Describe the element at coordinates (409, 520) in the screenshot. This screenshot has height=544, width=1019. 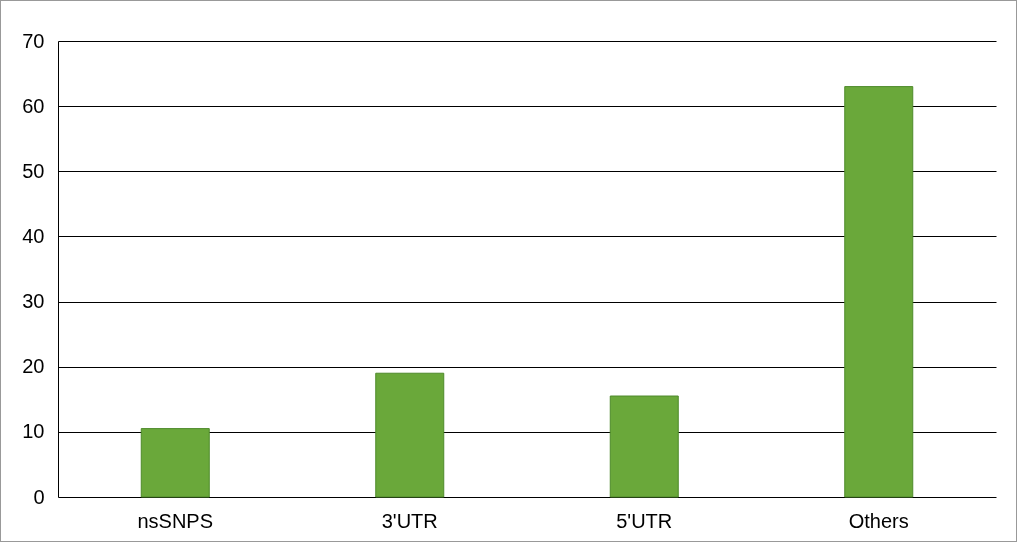
I see `x-tick-label: 3'UTR` at that location.